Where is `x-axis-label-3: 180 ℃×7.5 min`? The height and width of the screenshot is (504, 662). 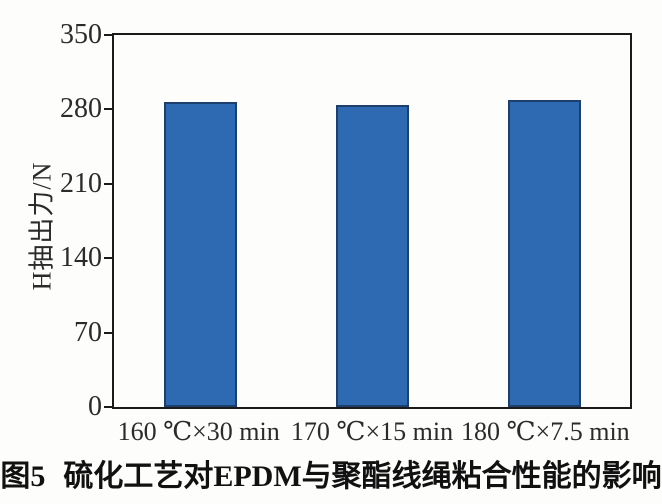 x-axis-label-3: 180 ℃×7.5 min is located at coordinates (545, 431).